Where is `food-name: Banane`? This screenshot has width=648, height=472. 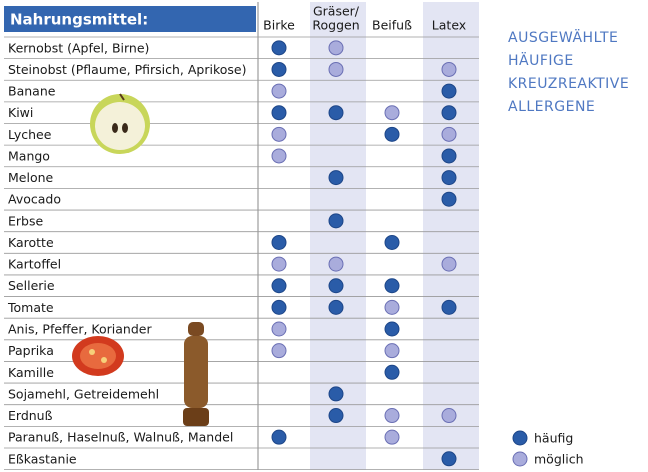
food-name: Banane is located at coordinates (32, 91).